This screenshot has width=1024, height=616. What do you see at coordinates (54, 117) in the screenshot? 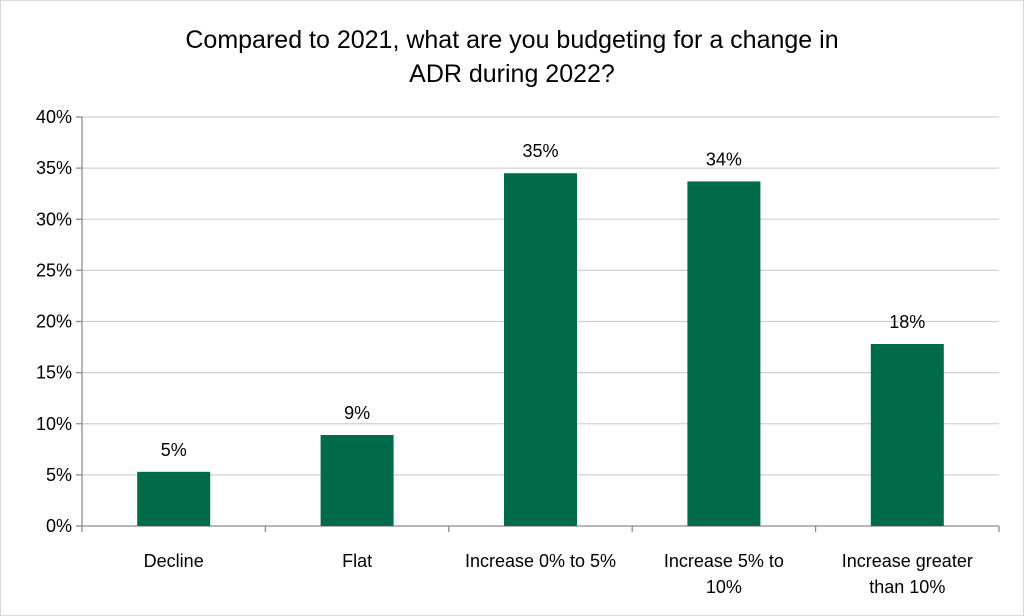
I see `y-tick-label: 40%` at bounding box center [54, 117].